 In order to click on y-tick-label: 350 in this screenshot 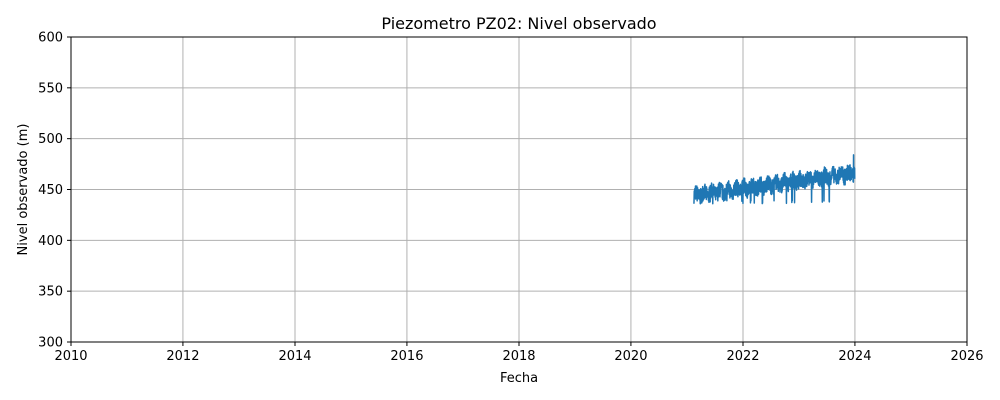, I will do `click(50, 292)`.